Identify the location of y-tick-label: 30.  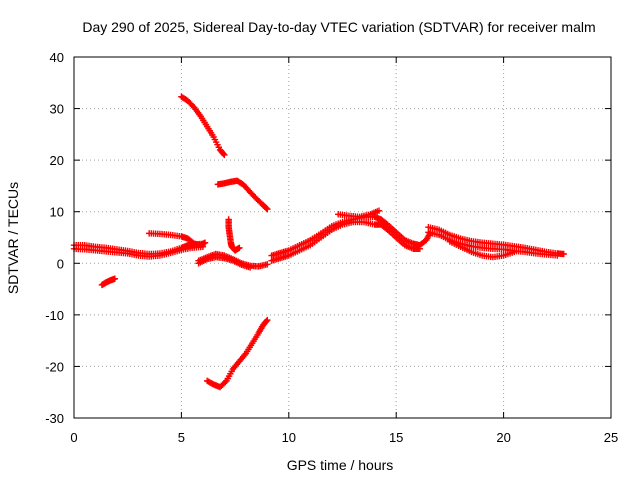
(57, 109).